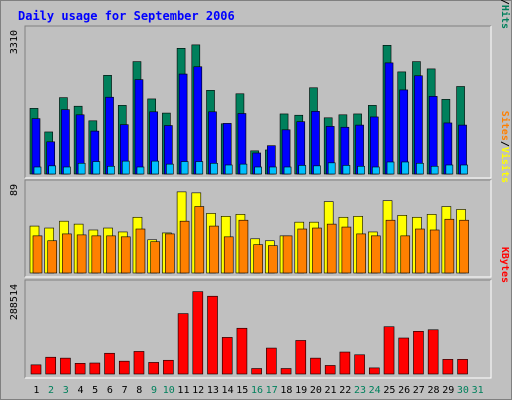 This screenshot has height=404, width=512. Describe the element at coordinates (272, 390) in the screenshot. I see `day-label-17: 17` at that location.